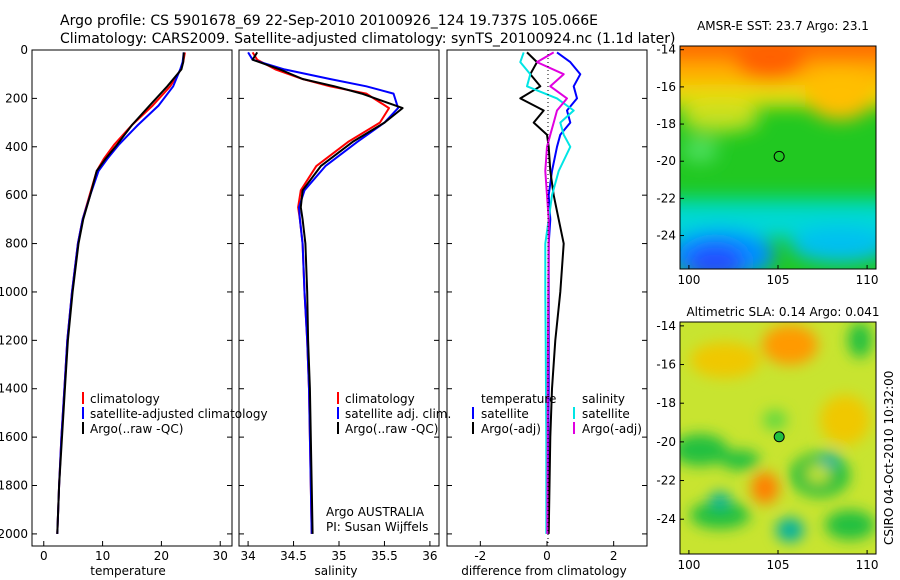  What do you see at coordinates (179, 414) in the screenshot?
I see `legend-label-satellite: satellite-adjusted climatology` at bounding box center [179, 414].